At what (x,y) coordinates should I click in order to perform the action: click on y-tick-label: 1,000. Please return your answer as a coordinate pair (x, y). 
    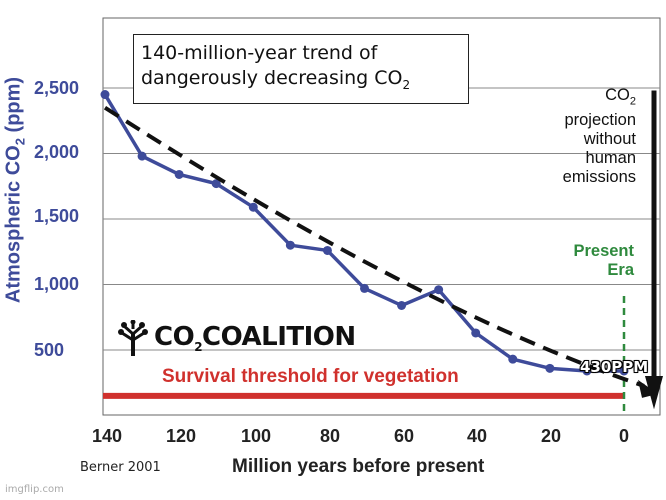
    Looking at the image, I should click on (57, 284).